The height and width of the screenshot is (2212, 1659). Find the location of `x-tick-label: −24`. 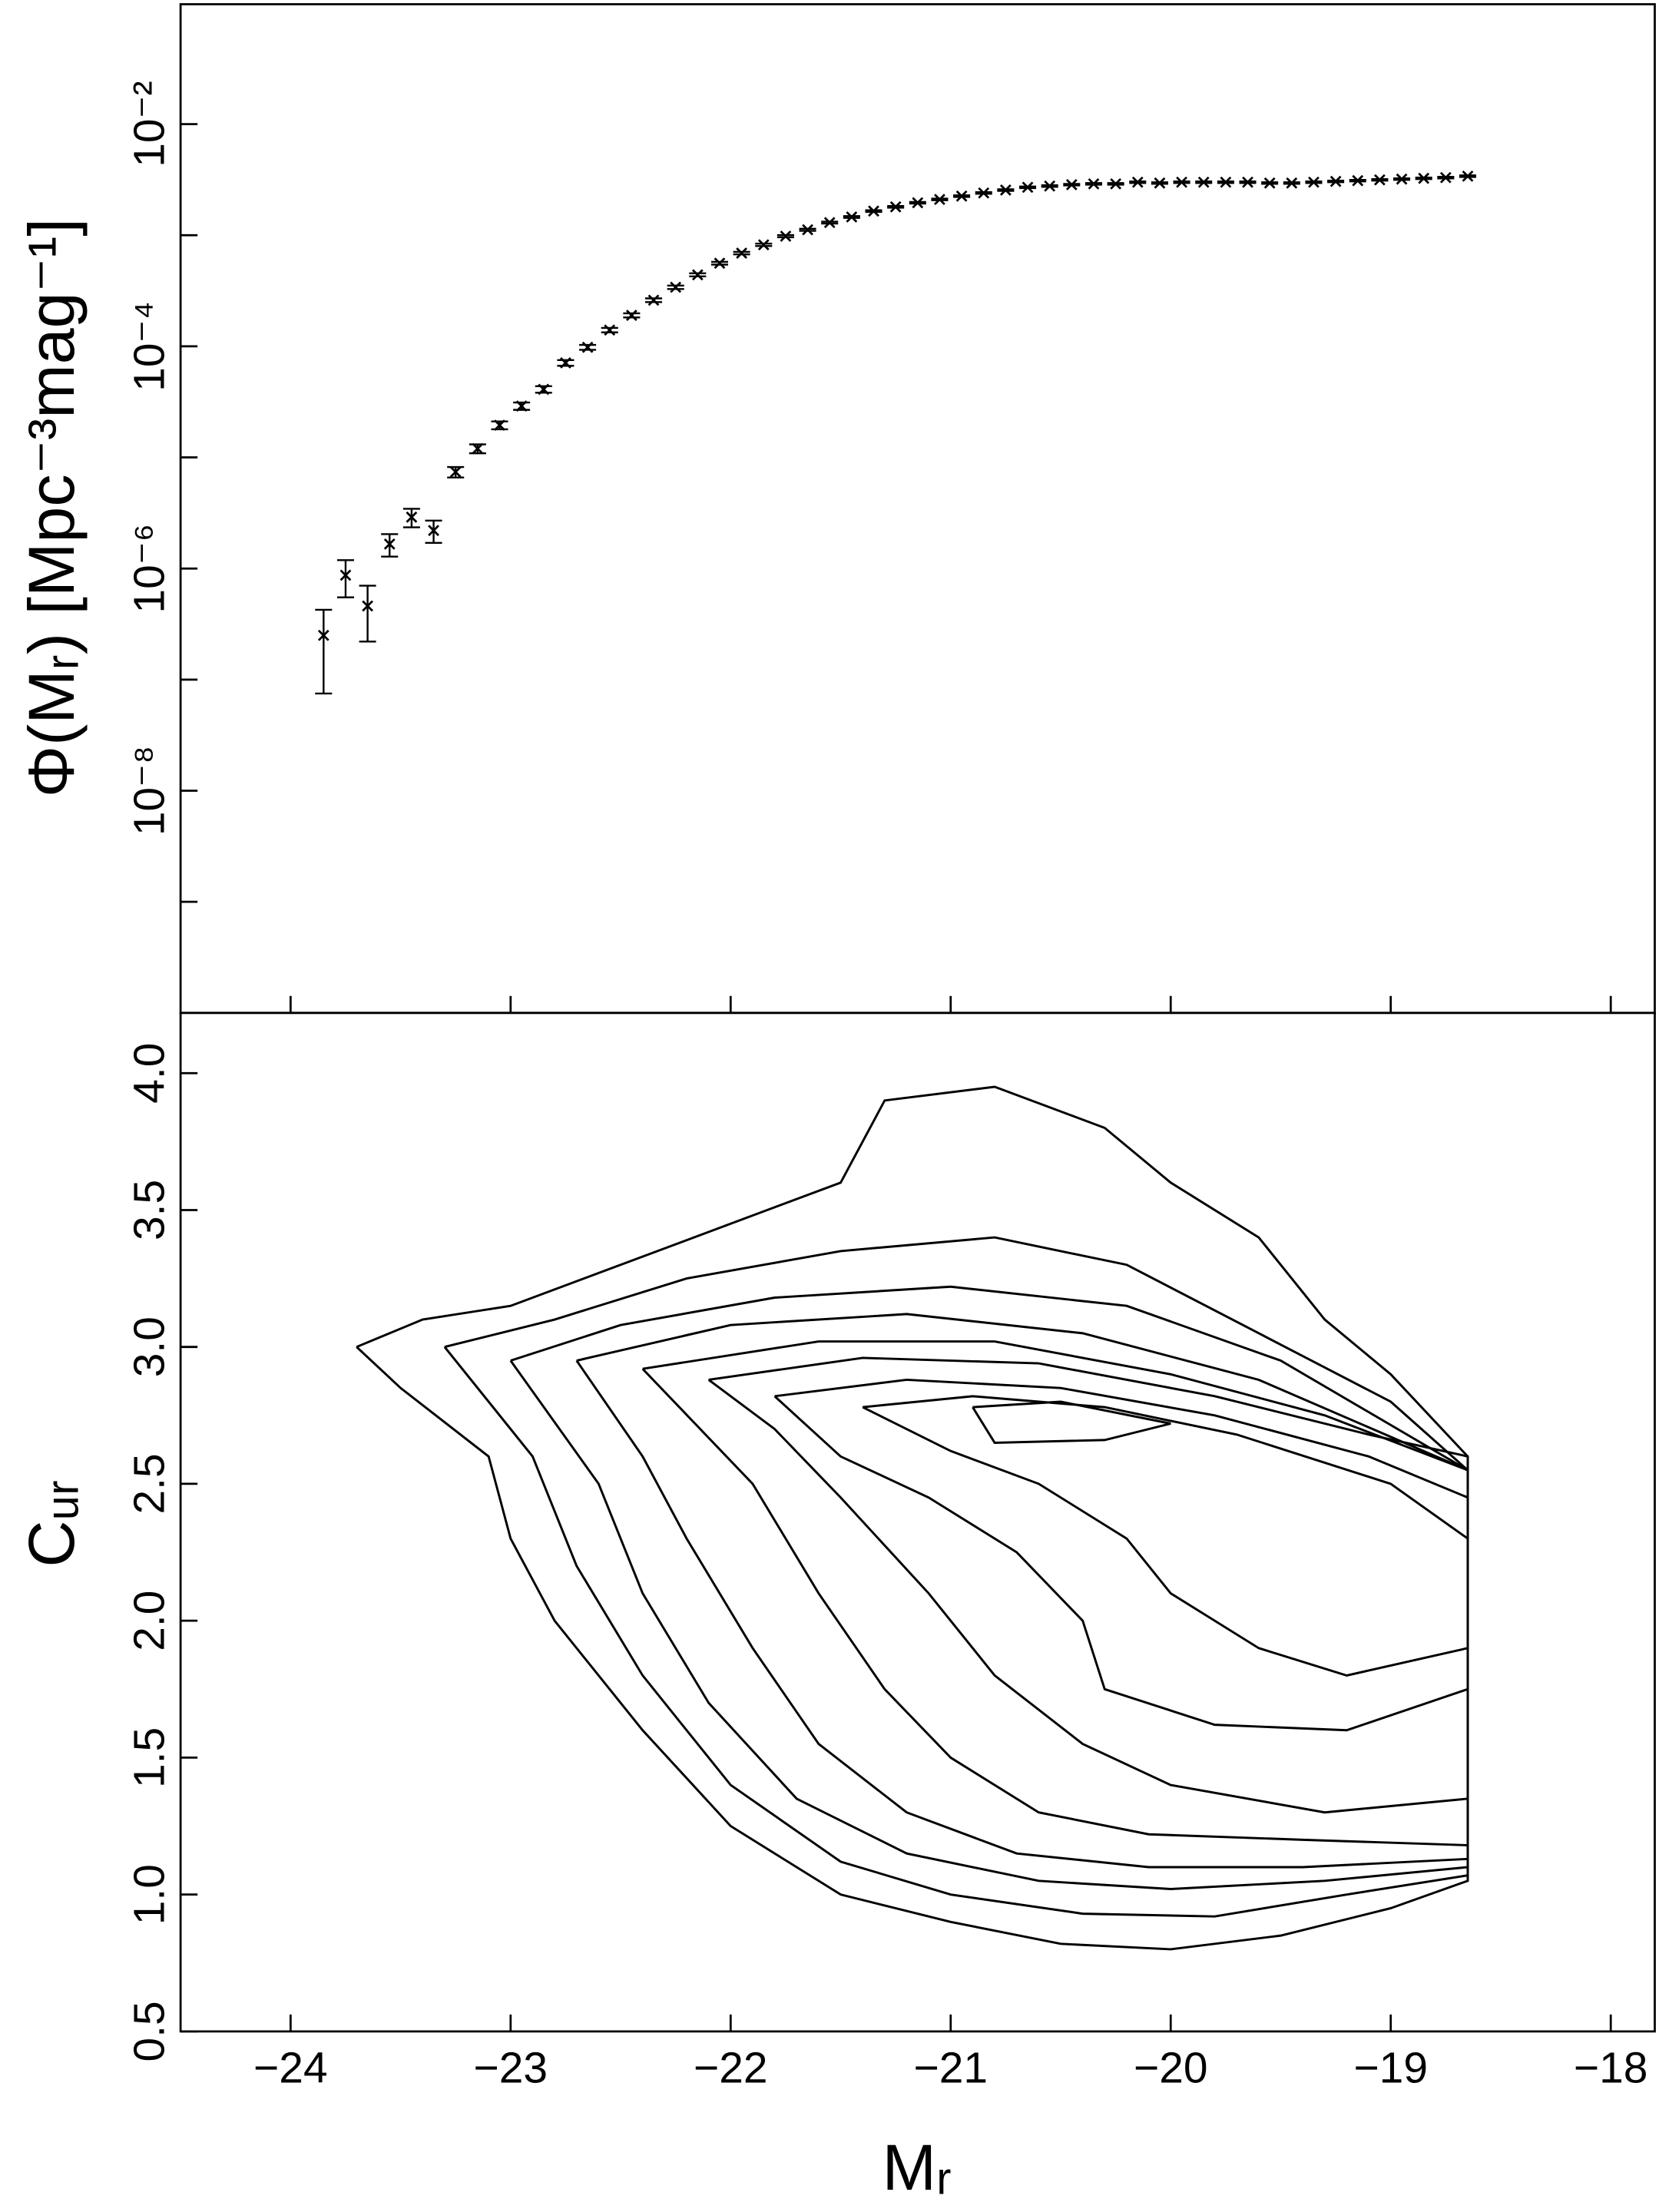

x-tick-label: −24 is located at coordinates (290, 2068).